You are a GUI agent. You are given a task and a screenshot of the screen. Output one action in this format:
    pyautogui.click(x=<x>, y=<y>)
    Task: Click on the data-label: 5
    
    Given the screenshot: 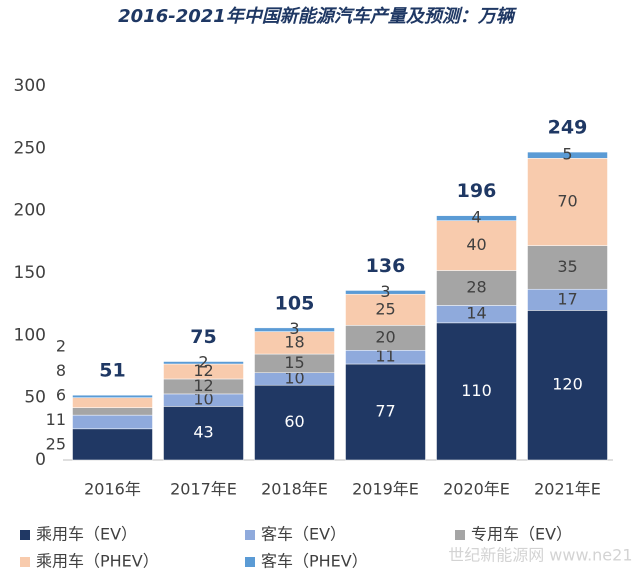 What is the action you would take?
    pyautogui.click(x=567, y=154)
    